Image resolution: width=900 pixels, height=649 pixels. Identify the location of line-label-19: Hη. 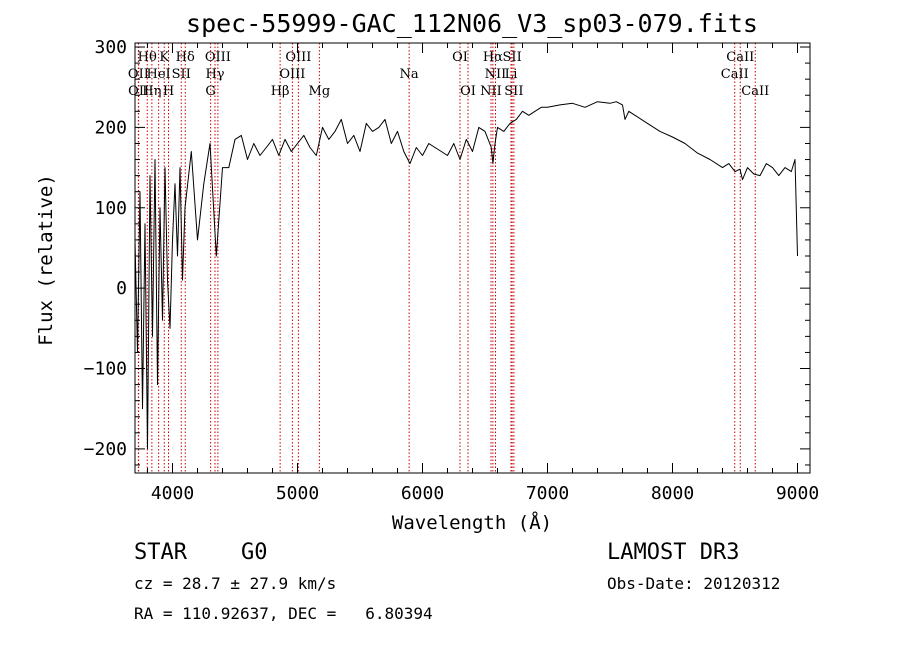
(151, 91).